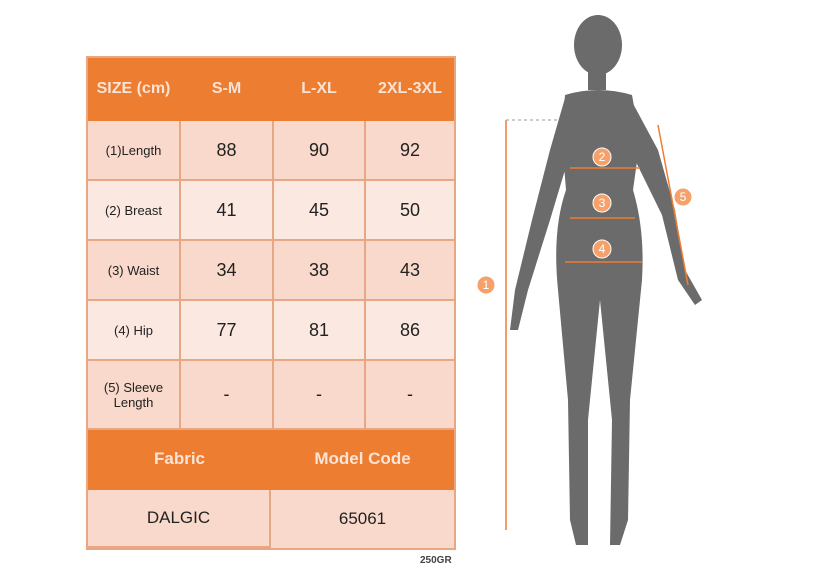 This screenshot has width=840, height=577. What do you see at coordinates (227, 151) in the screenshot?
I see `cell: 88` at bounding box center [227, 151].